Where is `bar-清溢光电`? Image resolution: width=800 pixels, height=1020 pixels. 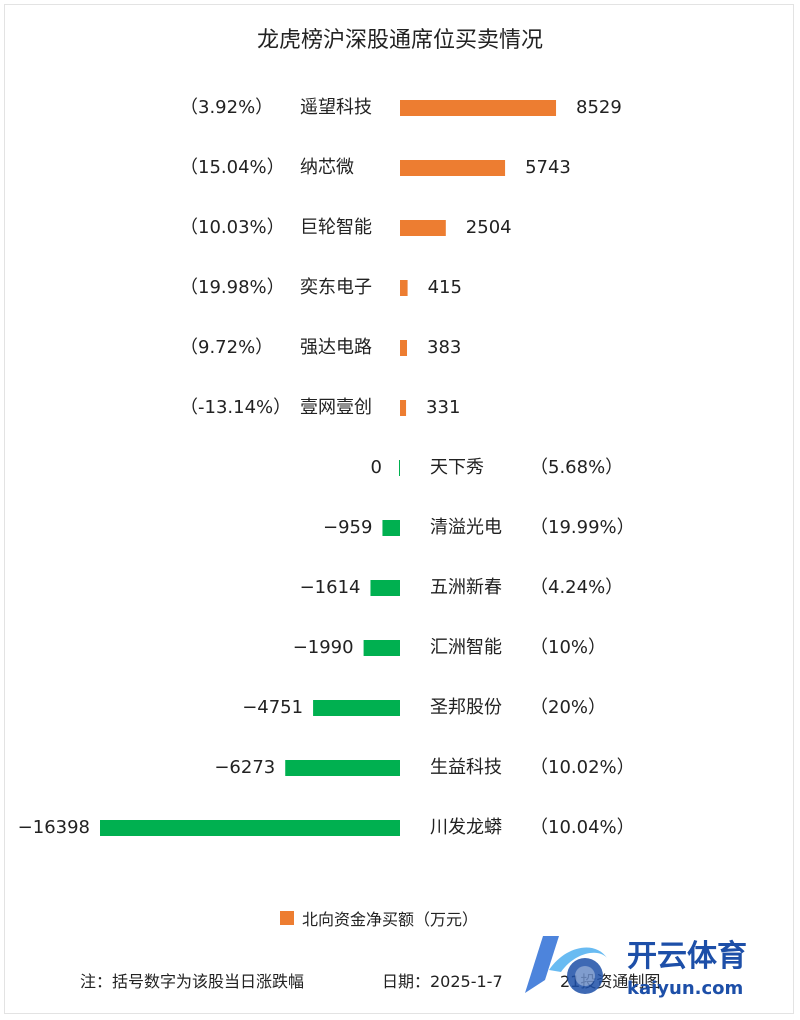 bar-清溢光电 is located at coordinates (391, 528).